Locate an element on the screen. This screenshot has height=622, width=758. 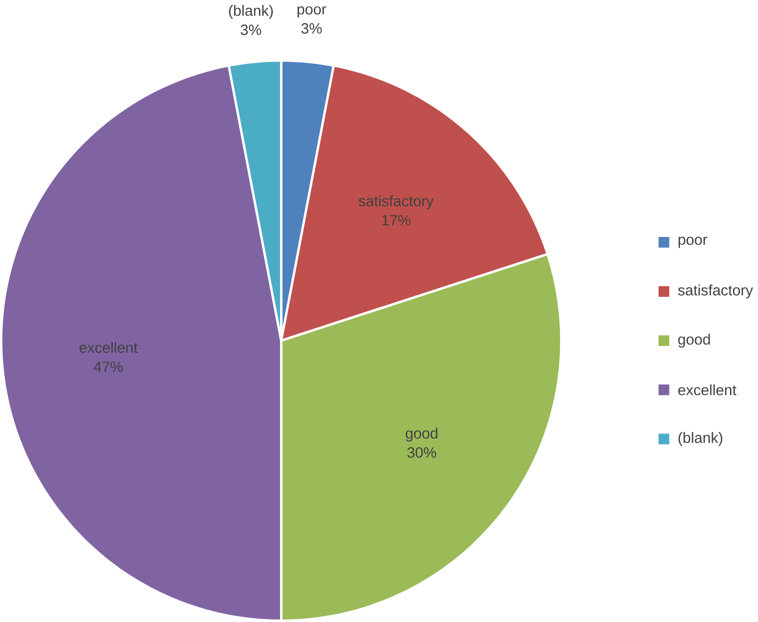
data-label: 17% is located at coordinates (396, 220).